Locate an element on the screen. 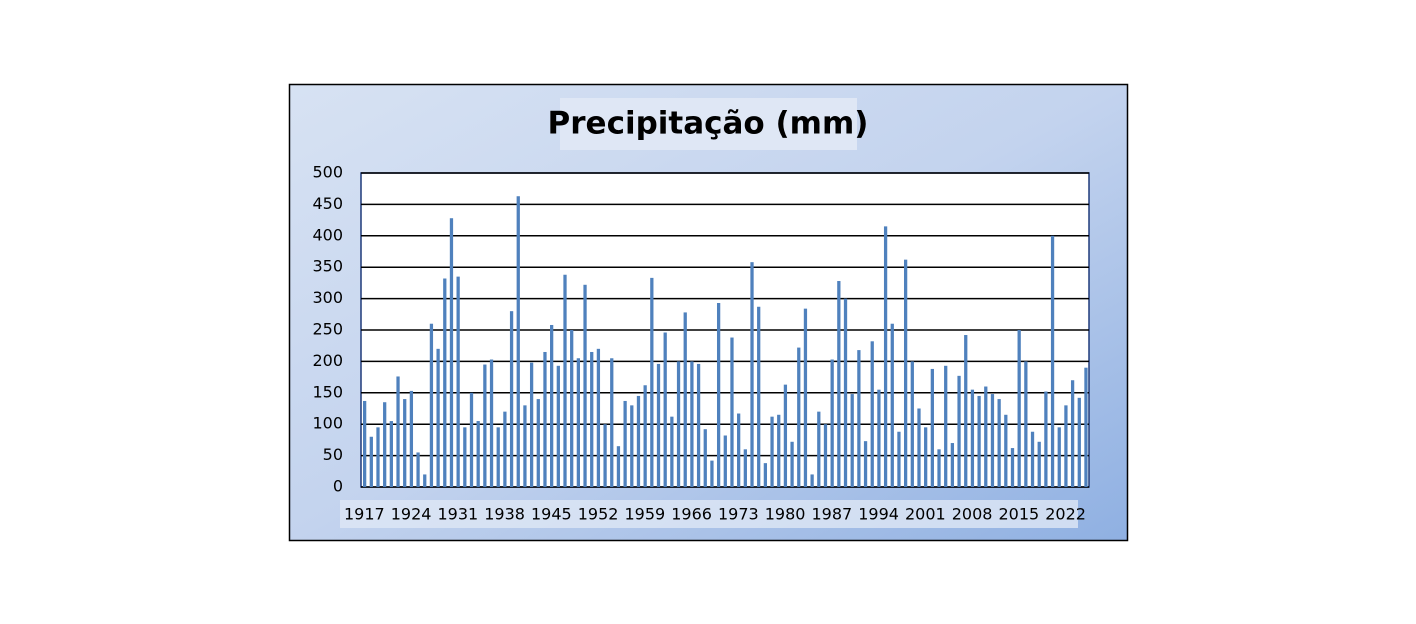  y-tick-label: 200 is located at coordinates (327, 360).